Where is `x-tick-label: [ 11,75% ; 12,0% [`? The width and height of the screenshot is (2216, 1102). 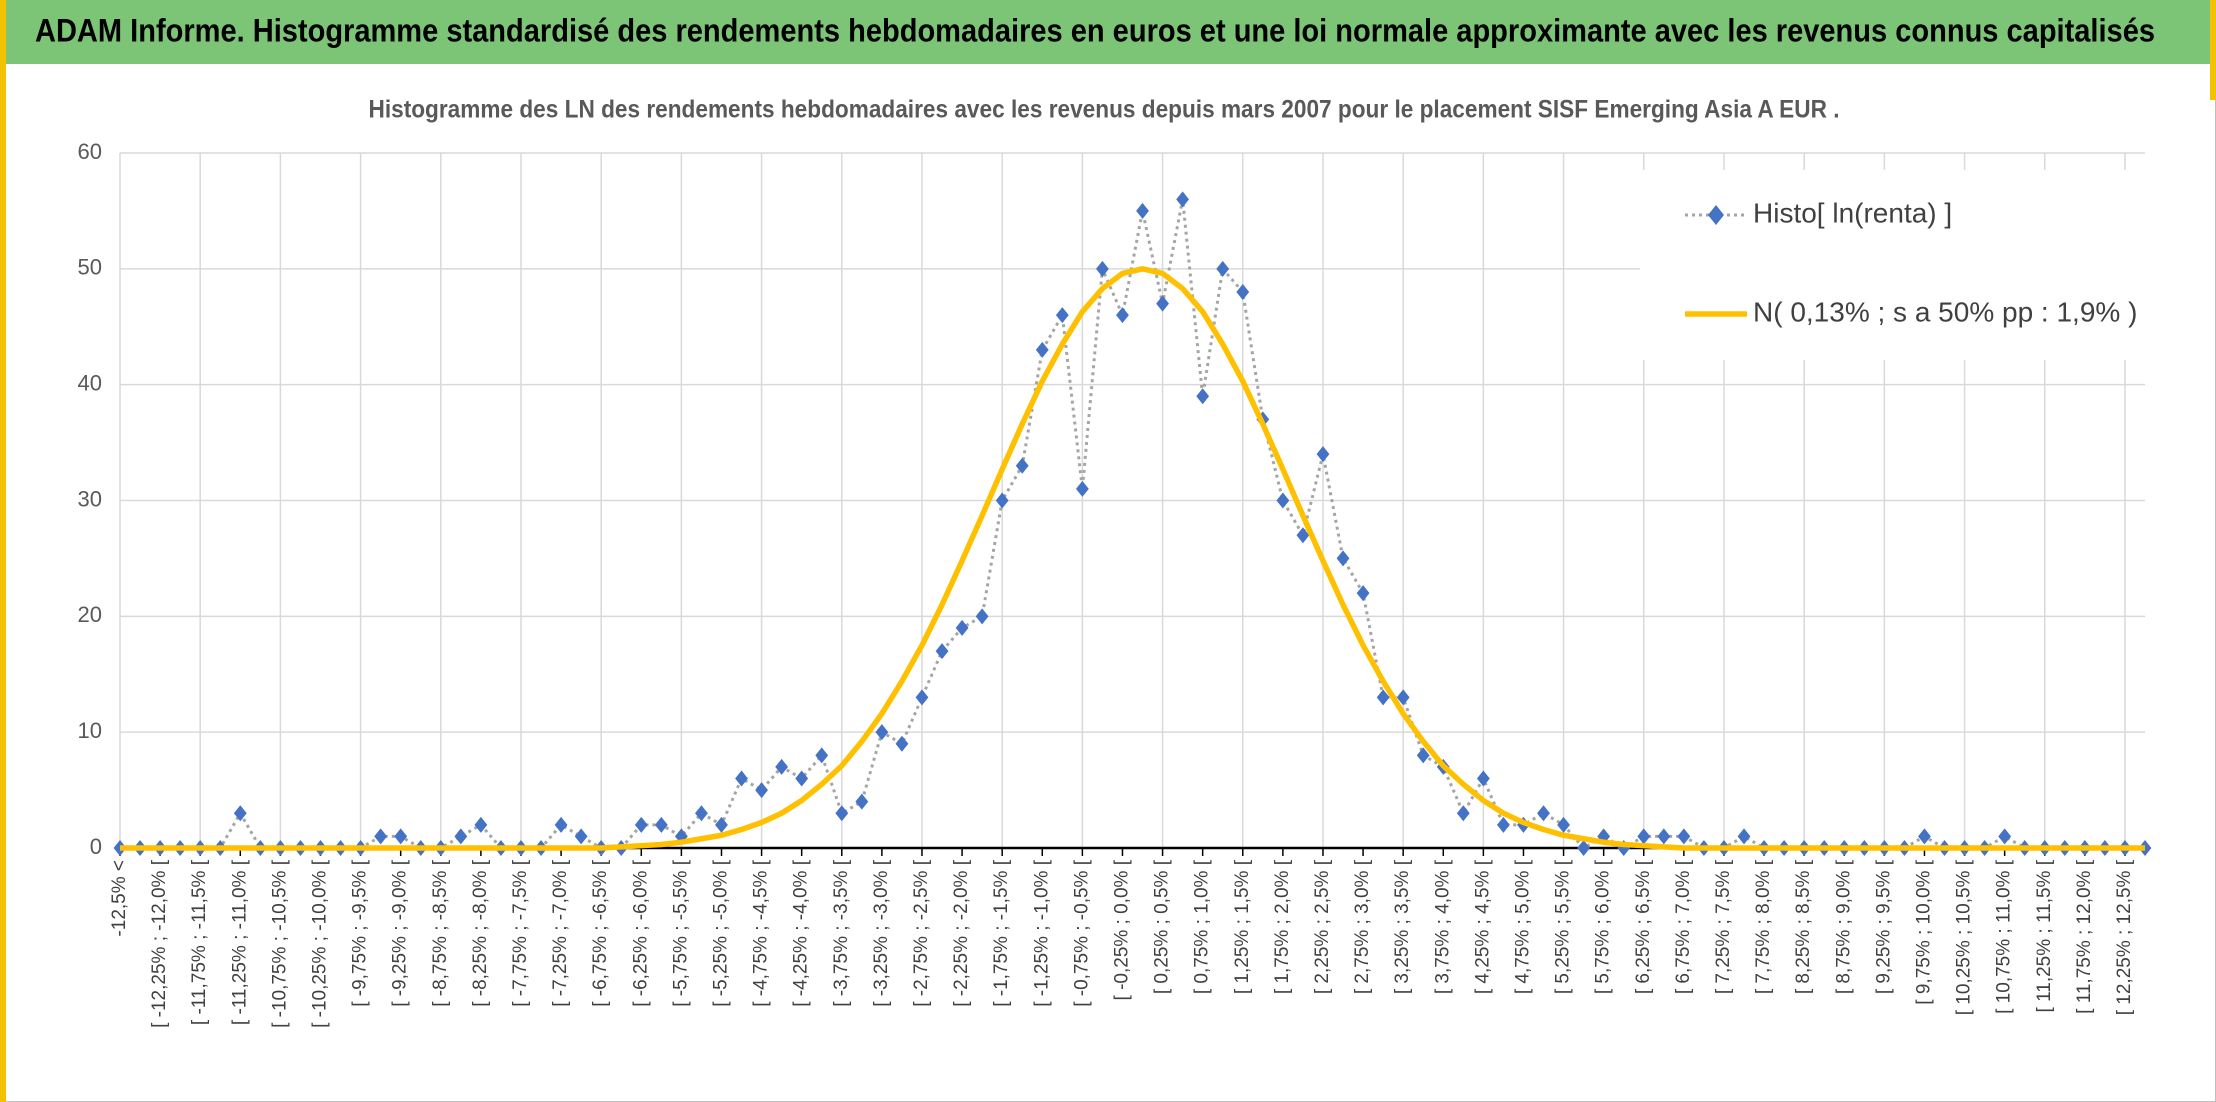 x-tick-label: [ 11,75% ; 12,0% [ is located at coordinates (2084, 936).